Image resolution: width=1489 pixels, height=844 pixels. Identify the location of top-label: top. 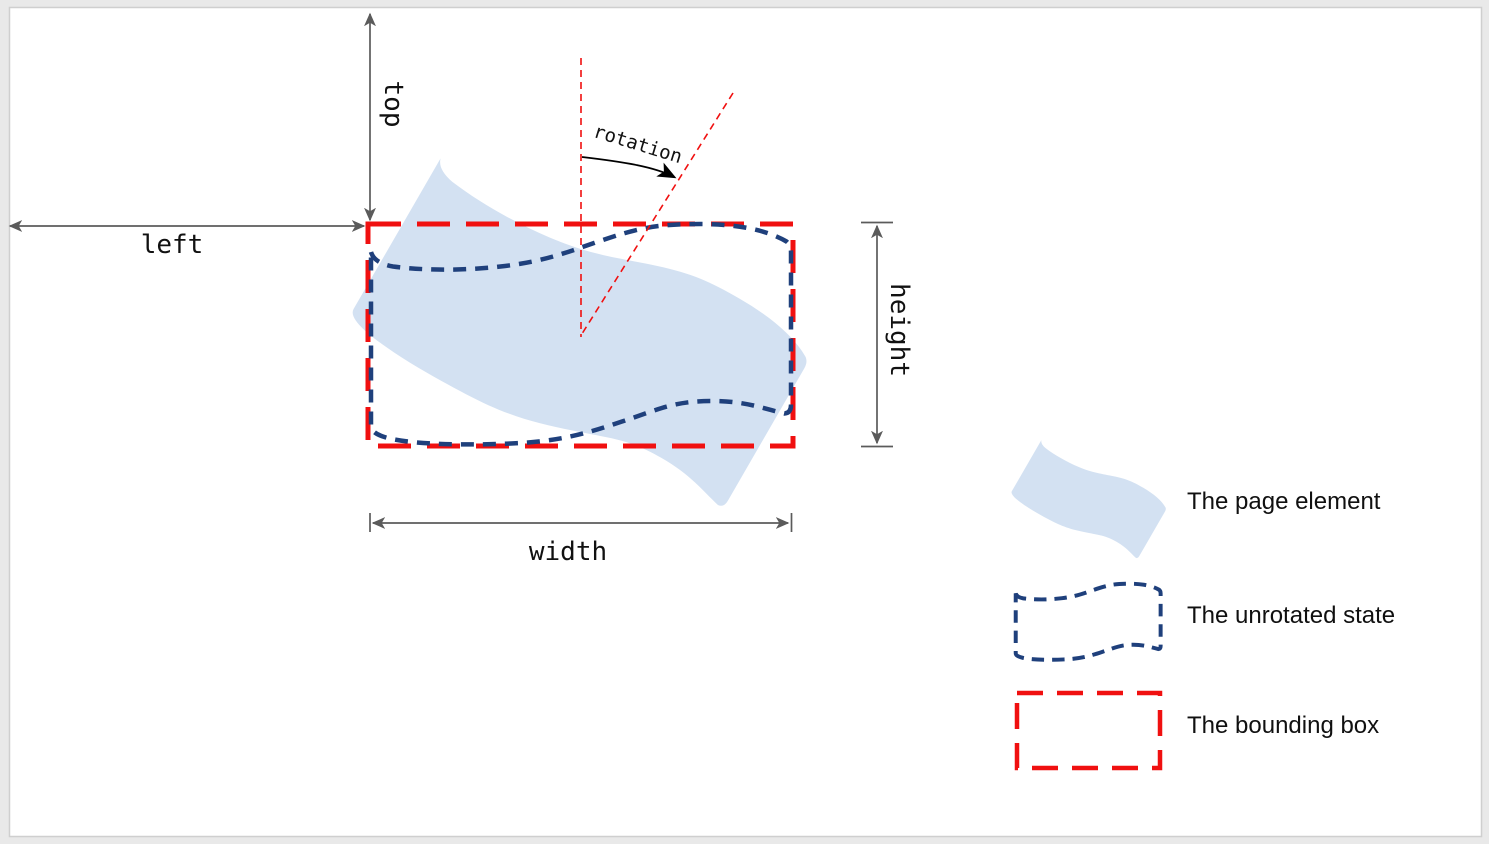
(393, 104).